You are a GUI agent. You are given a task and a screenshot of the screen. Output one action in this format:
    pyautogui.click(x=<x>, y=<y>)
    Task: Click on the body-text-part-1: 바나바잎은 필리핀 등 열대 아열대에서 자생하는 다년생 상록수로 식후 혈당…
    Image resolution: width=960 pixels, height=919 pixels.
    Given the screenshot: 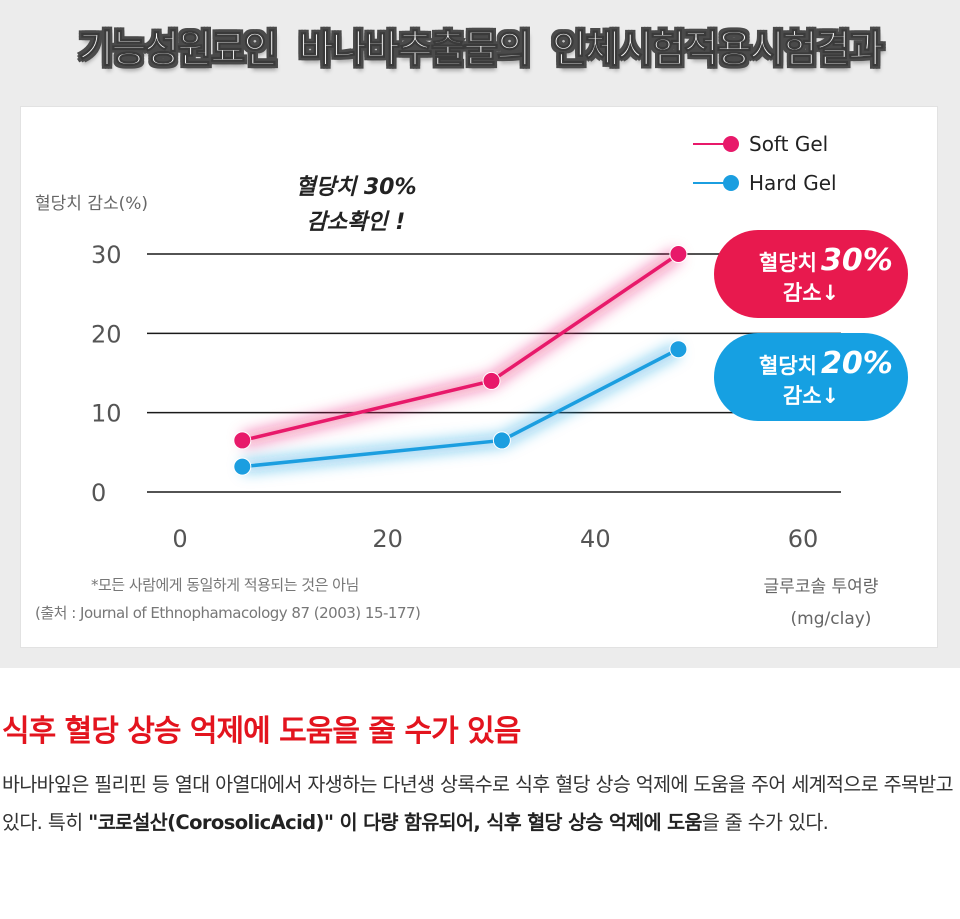 What is the action you would take?
    pyautogui.click(x=478, y=803)
    